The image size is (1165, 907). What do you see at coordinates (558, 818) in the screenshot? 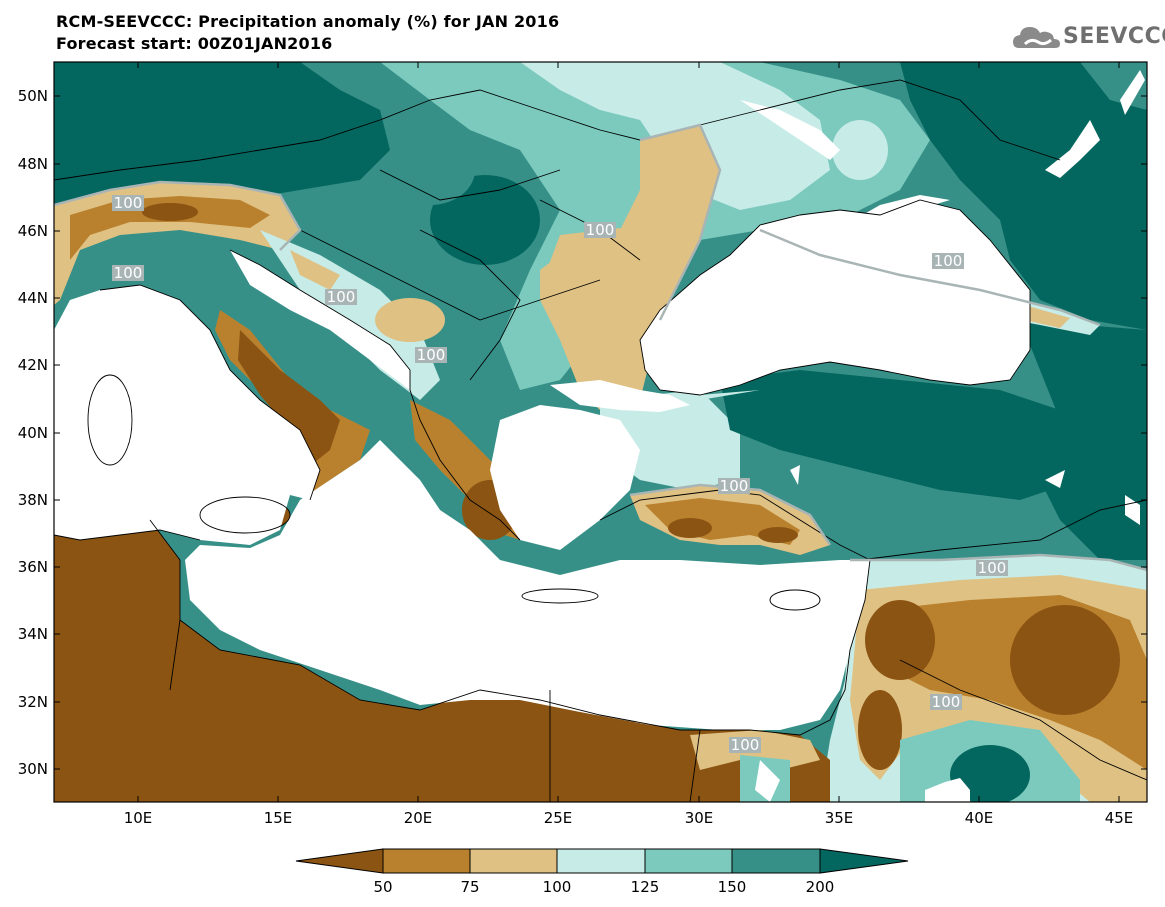
I see `lon-tick-label: 25E` at bounding box center [558, 818].